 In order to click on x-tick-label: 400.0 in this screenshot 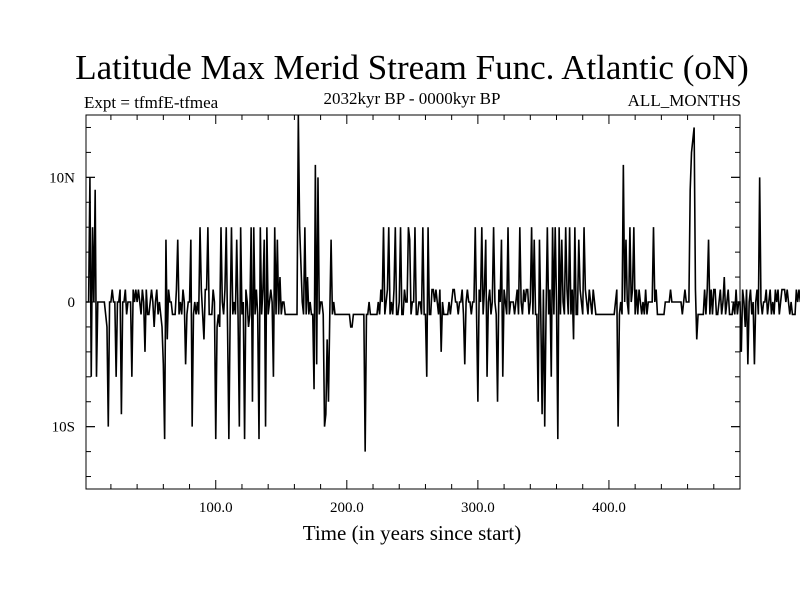, I will do `click(609, 508)`.